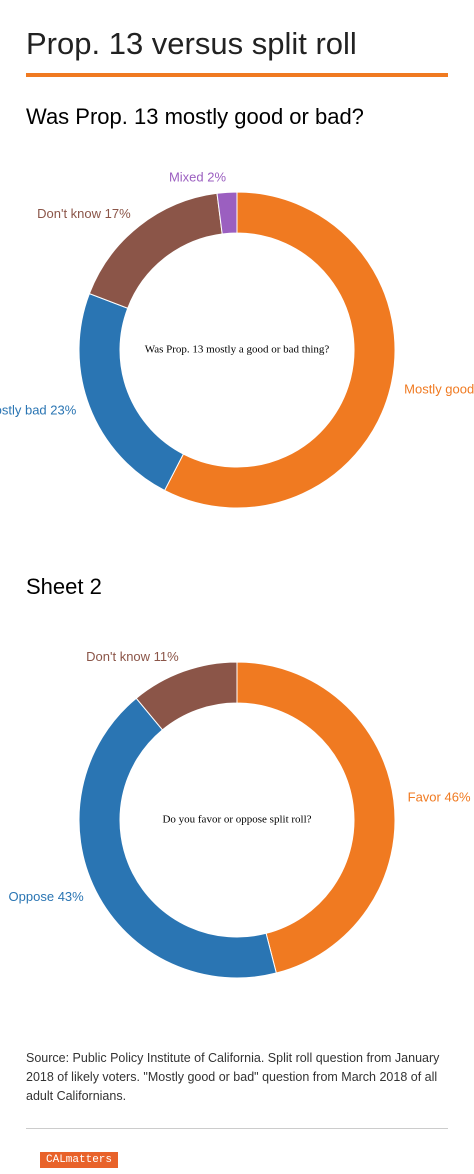  Describe the element at coordinates (195, 116) in the screenshot. I see `chart-title: Was Prop. 13 mostly good or bad?` at that location.